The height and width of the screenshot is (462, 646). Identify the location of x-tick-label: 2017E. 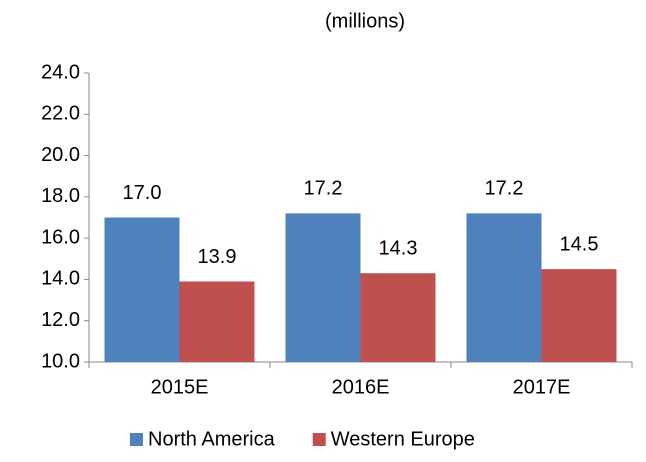
(542, 387).